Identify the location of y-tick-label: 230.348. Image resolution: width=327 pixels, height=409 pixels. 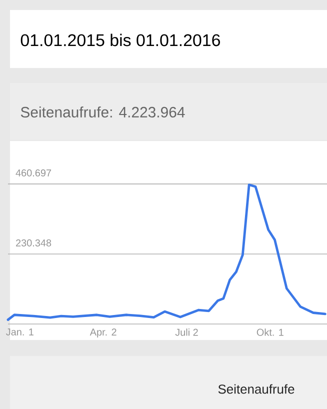
(33, 242).